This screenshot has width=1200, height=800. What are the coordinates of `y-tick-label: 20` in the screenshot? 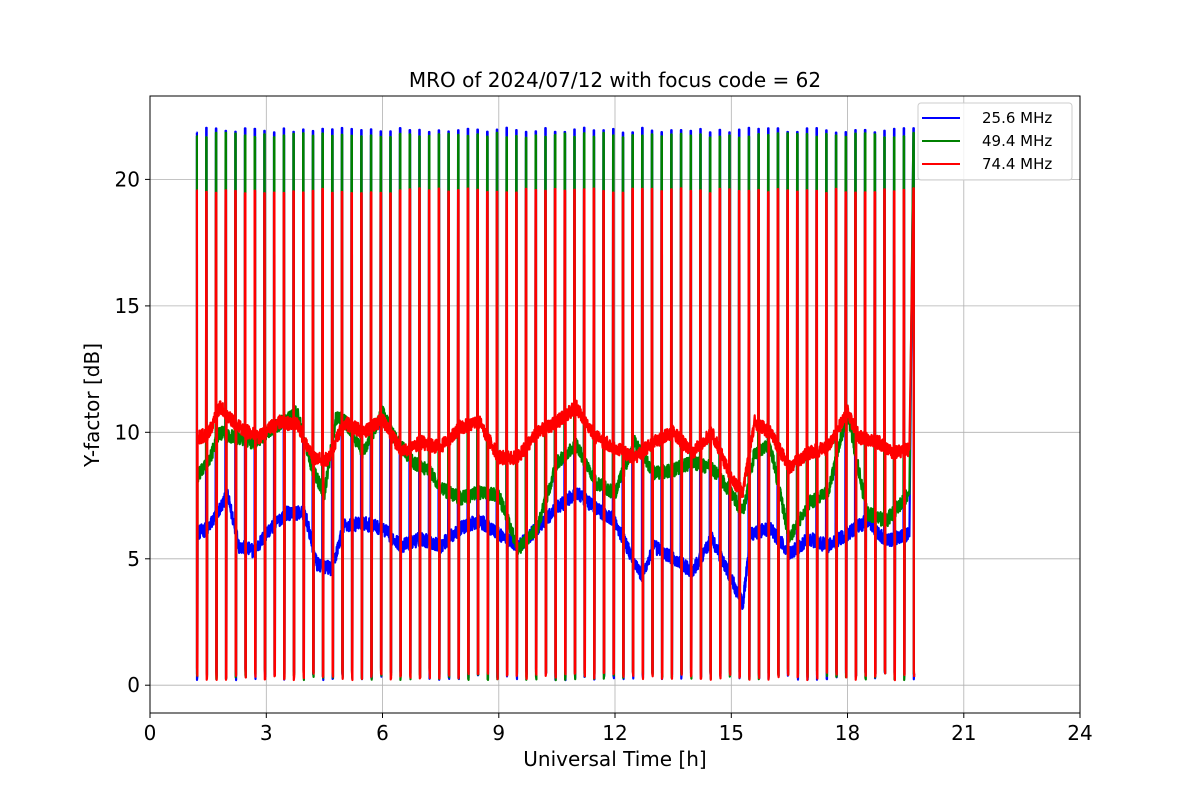 It's located at (127, 179).